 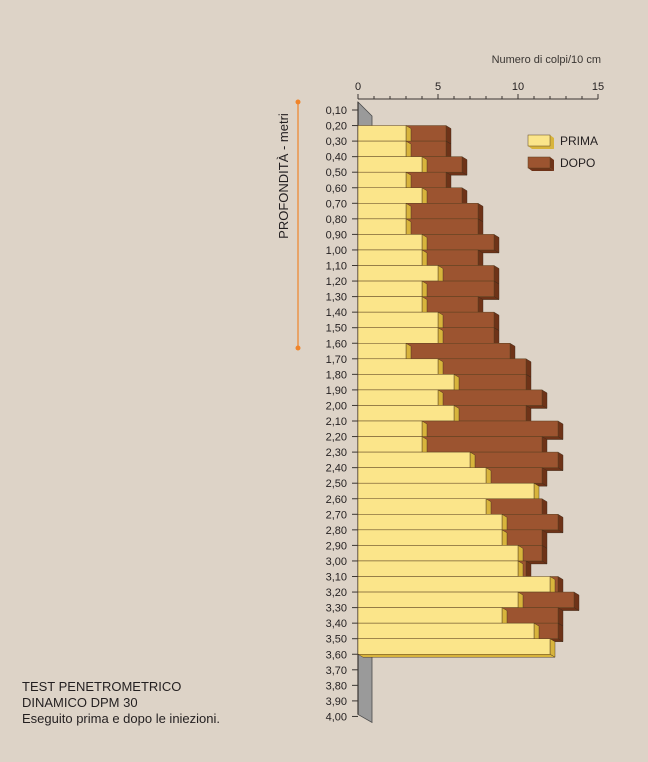 I want to click on depth-label: 1,80, so click(x=336, y=375).